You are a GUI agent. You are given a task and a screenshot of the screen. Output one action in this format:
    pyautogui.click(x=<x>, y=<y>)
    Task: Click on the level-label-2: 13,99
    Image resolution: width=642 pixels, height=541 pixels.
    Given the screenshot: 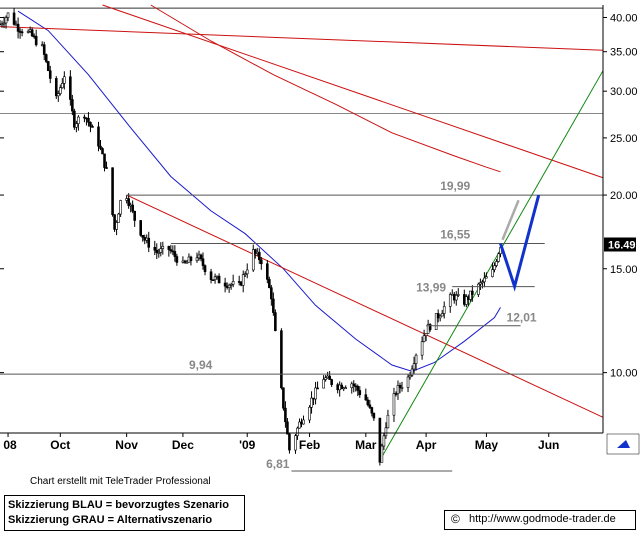 What is the action you would take?
    pyautogui.click(x=431, y=288)
    